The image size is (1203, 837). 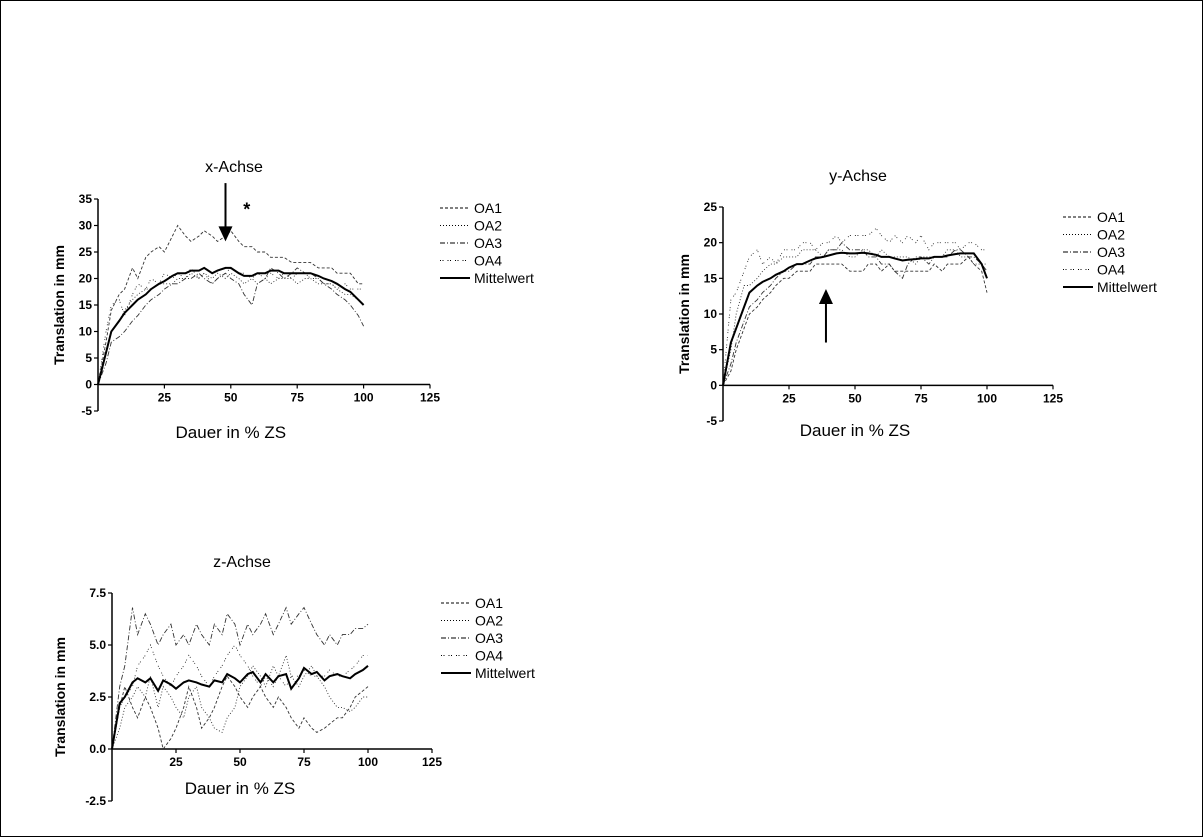 What do you see at coordinates (858, 176) in the screenshot?
I see `chart-title: y-Achse` at bounding box center [858, 176].